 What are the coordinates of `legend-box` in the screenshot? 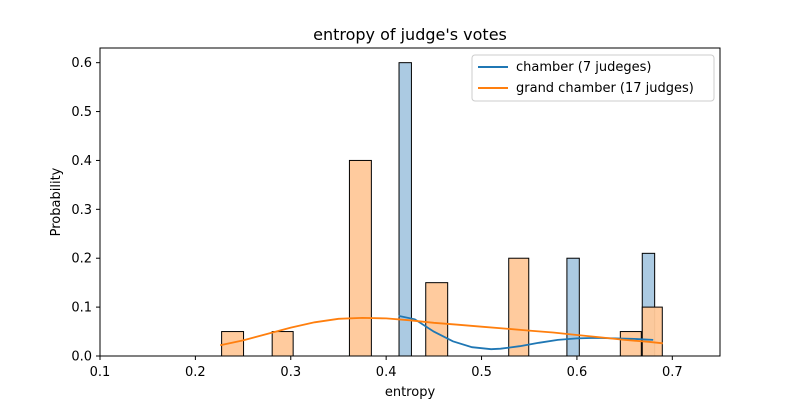 It's located at (593, 78).